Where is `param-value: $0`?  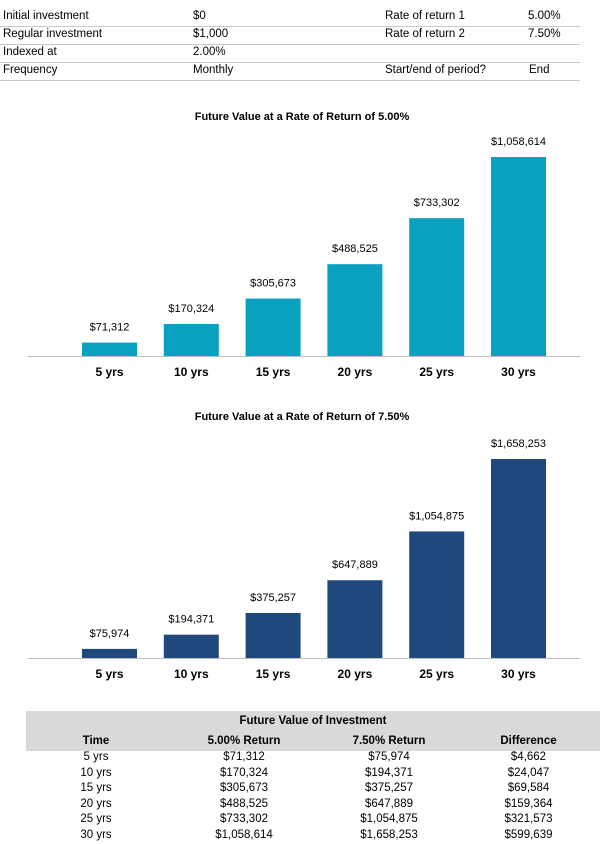
param-value: $0 is located at coordinates (199, 16).